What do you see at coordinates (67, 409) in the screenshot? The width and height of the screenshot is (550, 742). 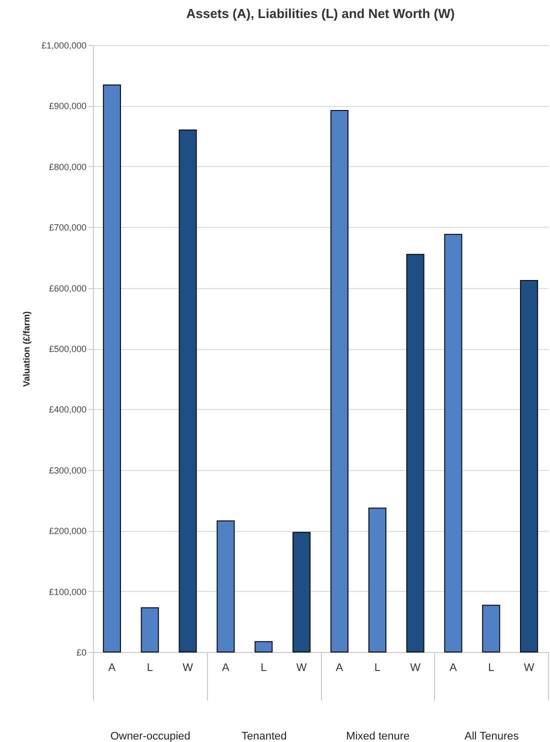 I see `y-tick-label: £400,000` at bounding box center [67, 409].